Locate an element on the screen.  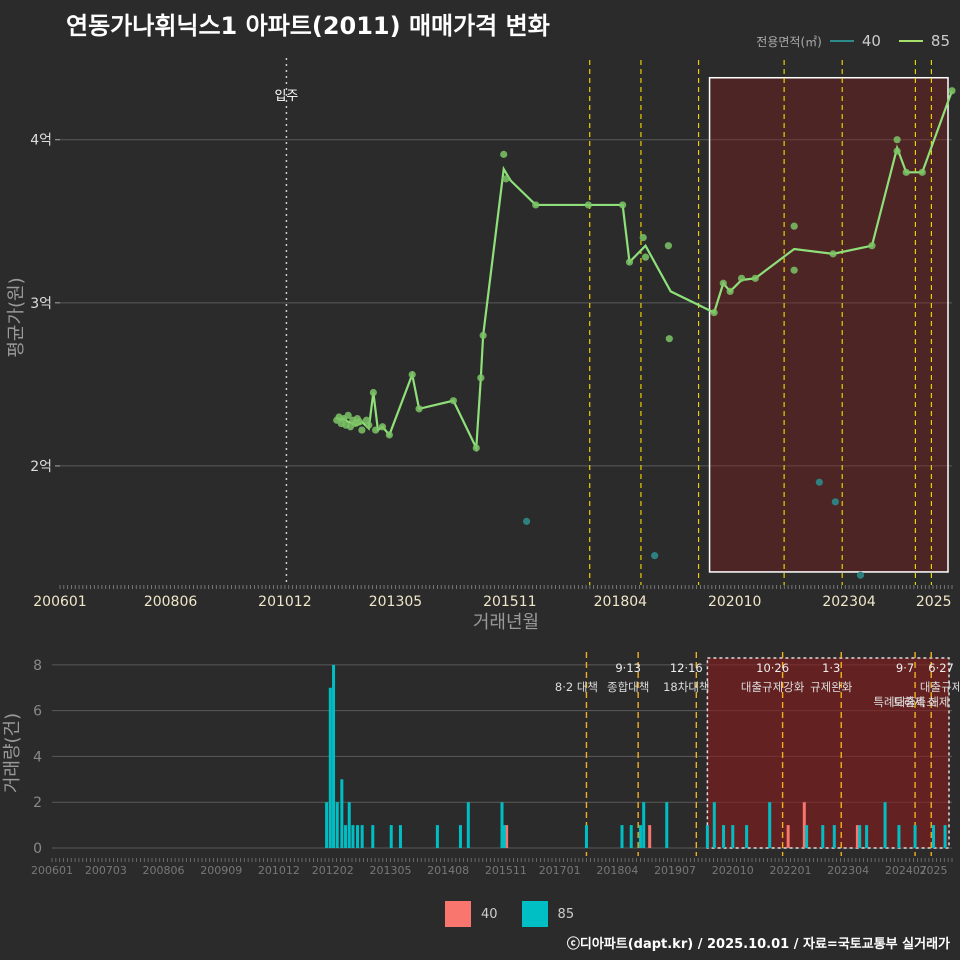
y-tick-label: 2억 is located at coordinates (41, 467).